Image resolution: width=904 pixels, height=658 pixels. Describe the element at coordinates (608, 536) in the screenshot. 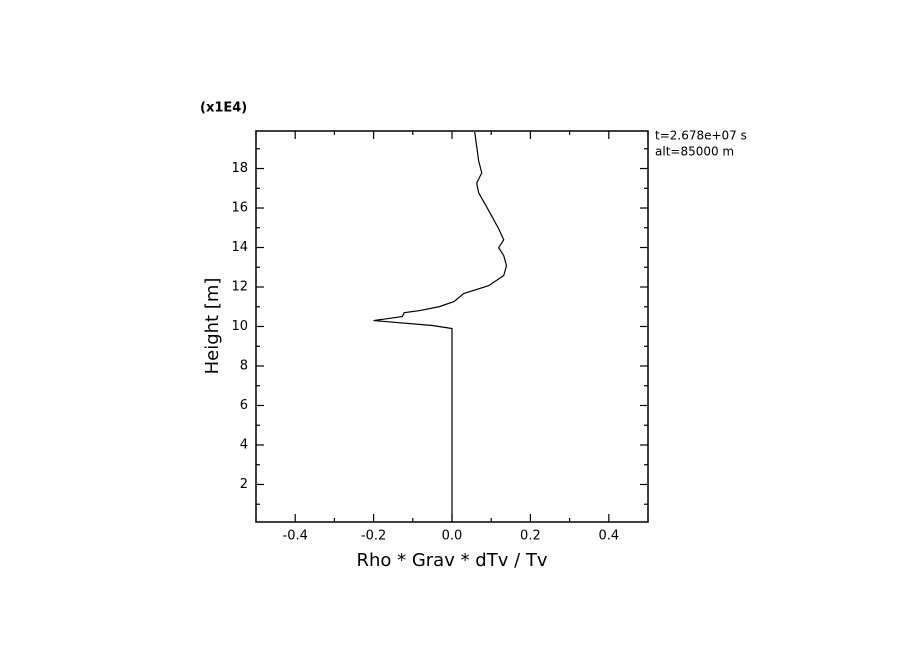

I see `x-tick-label: 0.4` at that location.